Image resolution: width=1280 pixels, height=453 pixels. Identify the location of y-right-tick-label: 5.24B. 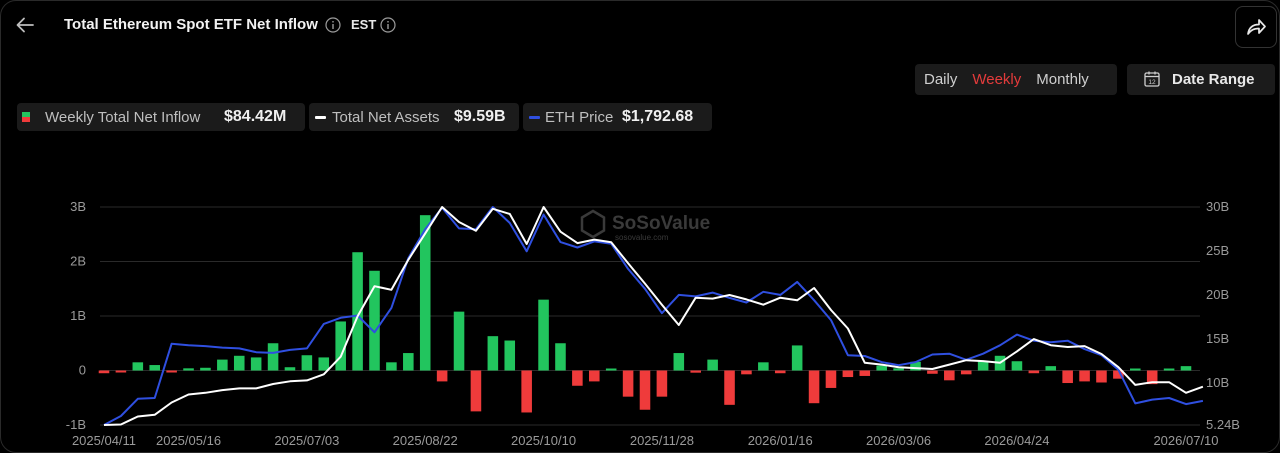
(1223, 424).